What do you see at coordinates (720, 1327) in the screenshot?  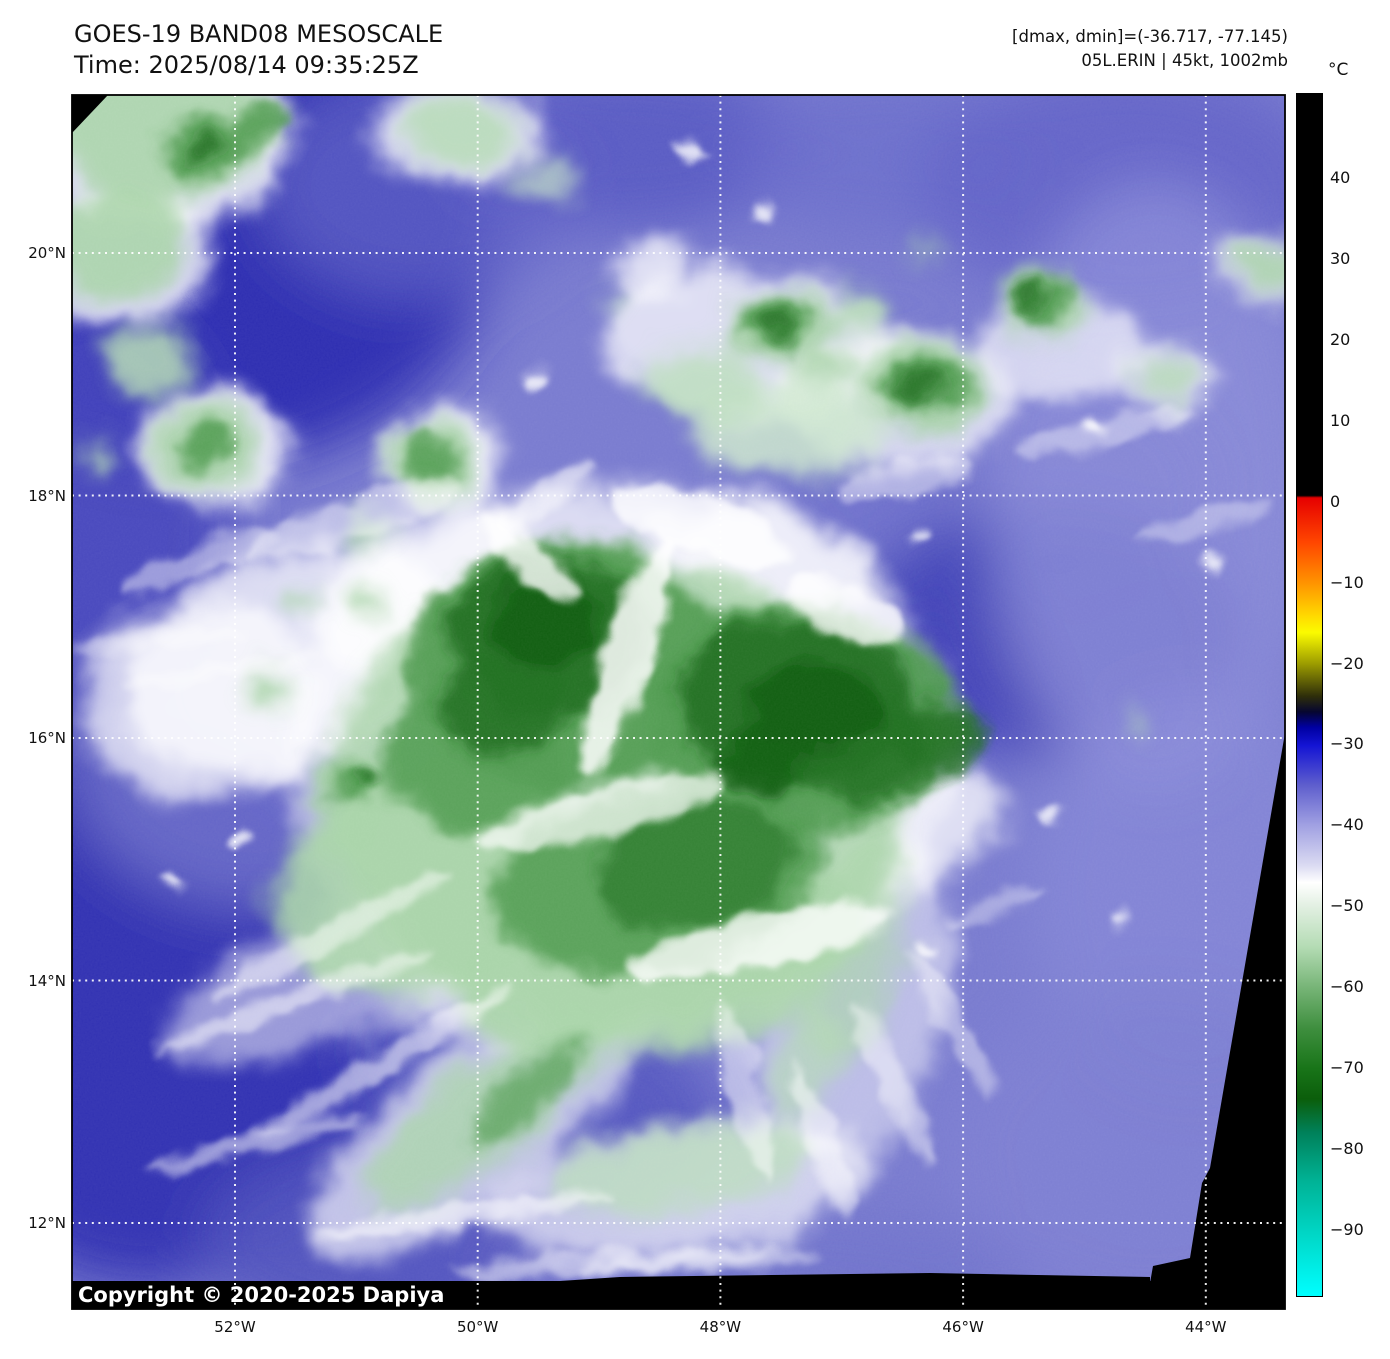 I see `lon-tick-label: 48°W` at bounding box center [720, 1327].